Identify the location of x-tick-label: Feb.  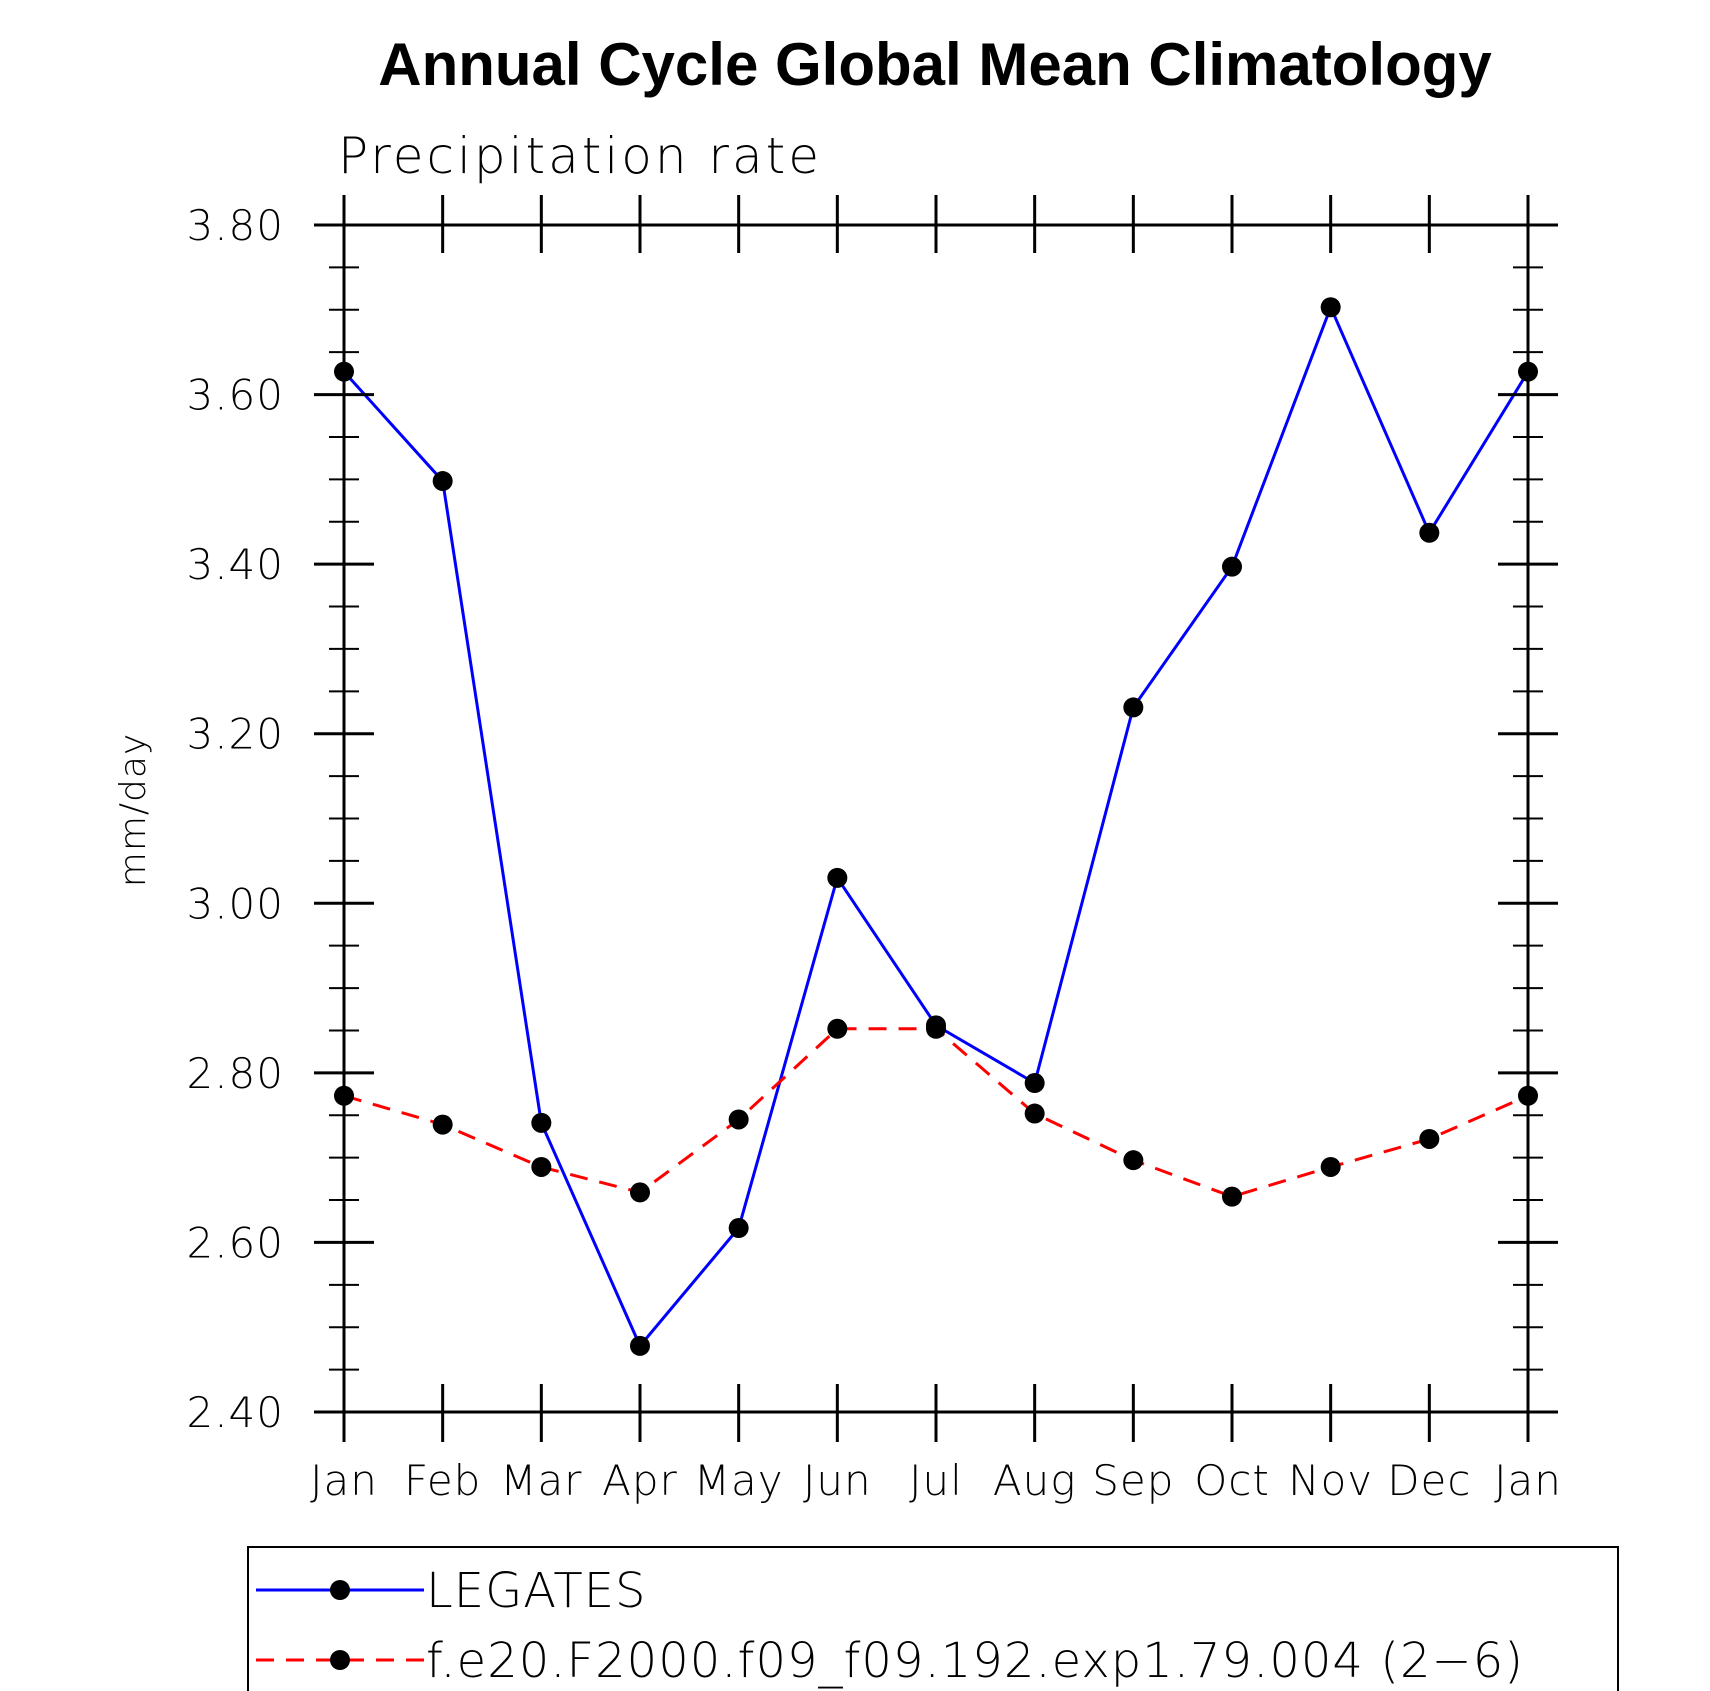
(442, 1480).